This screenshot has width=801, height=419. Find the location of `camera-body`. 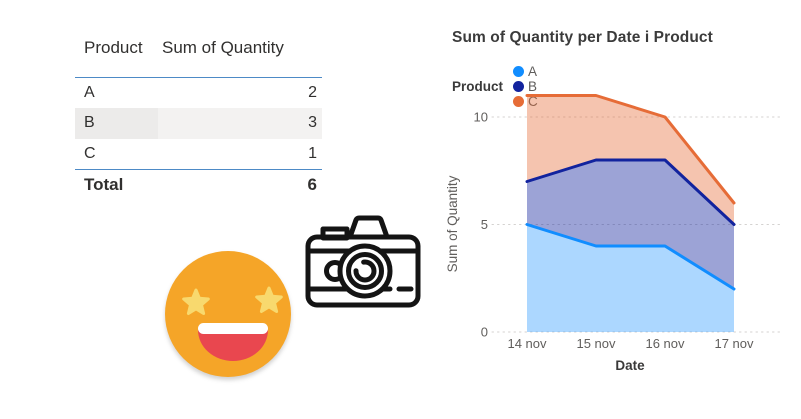

camera-body is located at coordinates (363, 271).